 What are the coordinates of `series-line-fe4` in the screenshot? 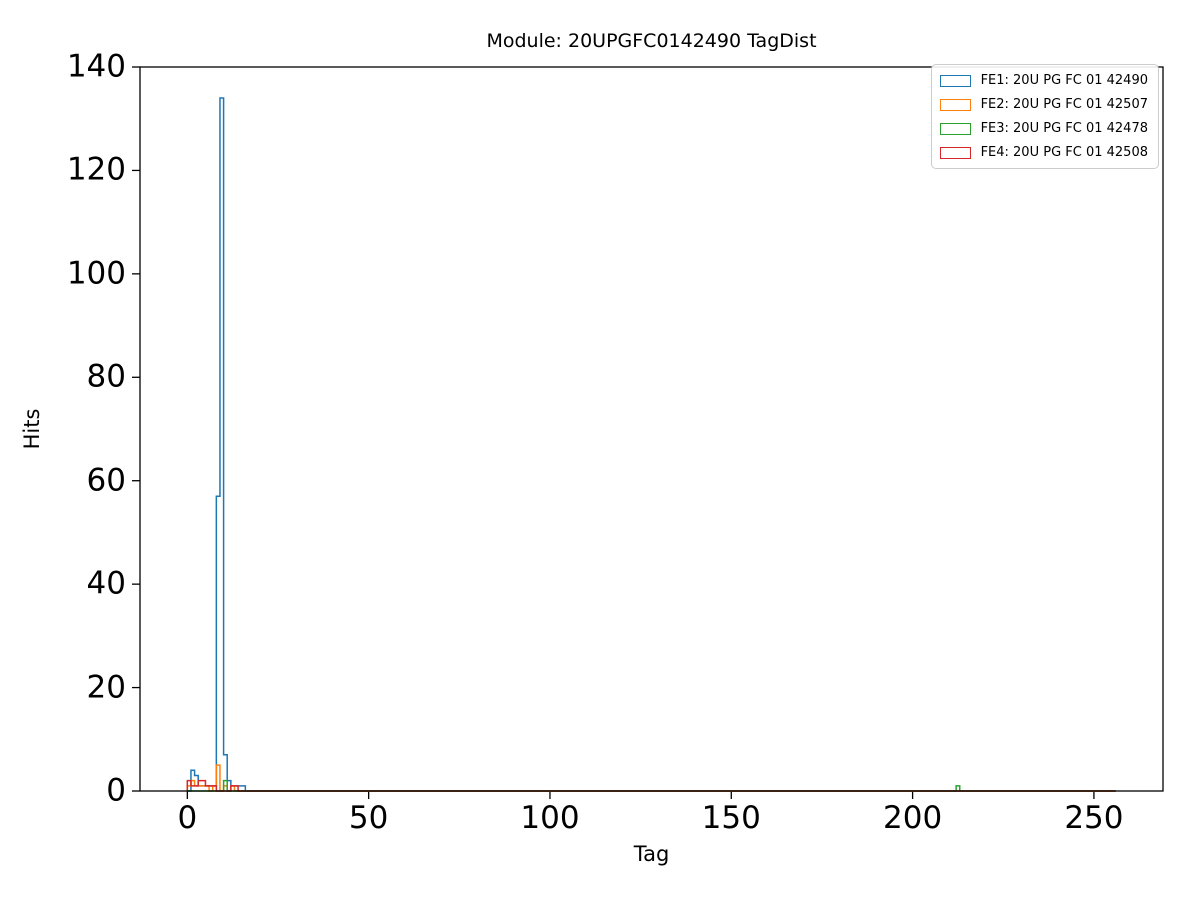 It's located at (651, 785).